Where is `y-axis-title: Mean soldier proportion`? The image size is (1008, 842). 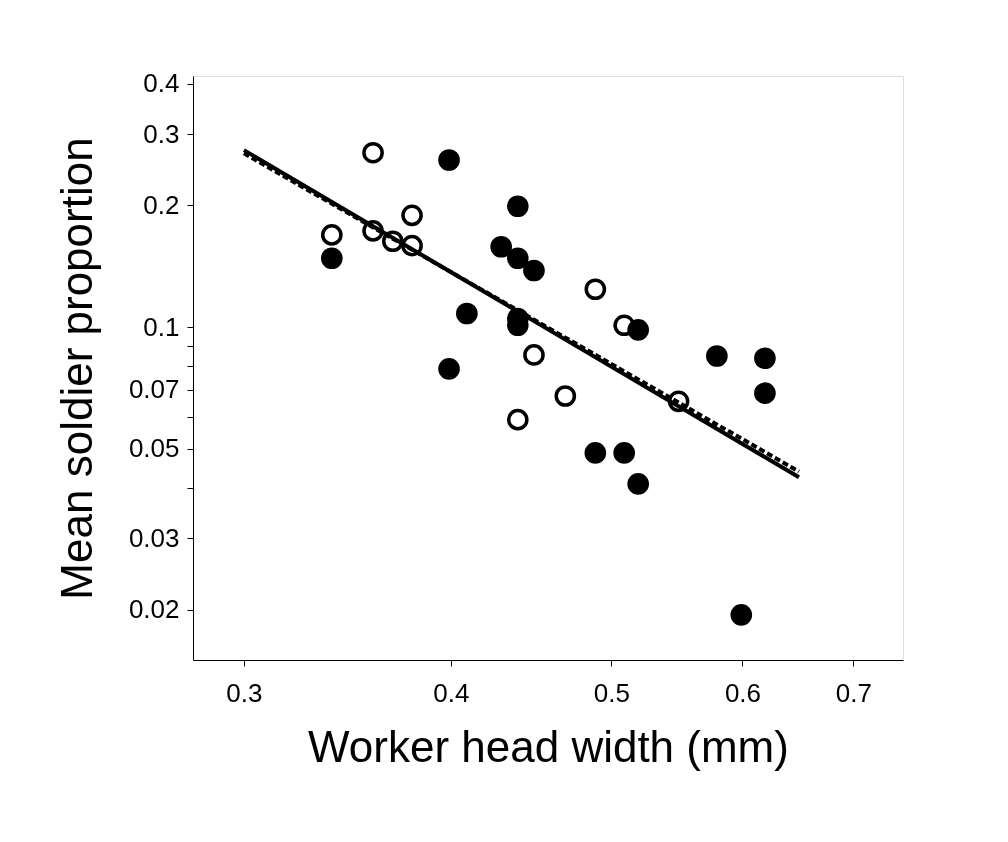
y-axis-title: Mean soldier proportion is located at coordinates (76, 368).